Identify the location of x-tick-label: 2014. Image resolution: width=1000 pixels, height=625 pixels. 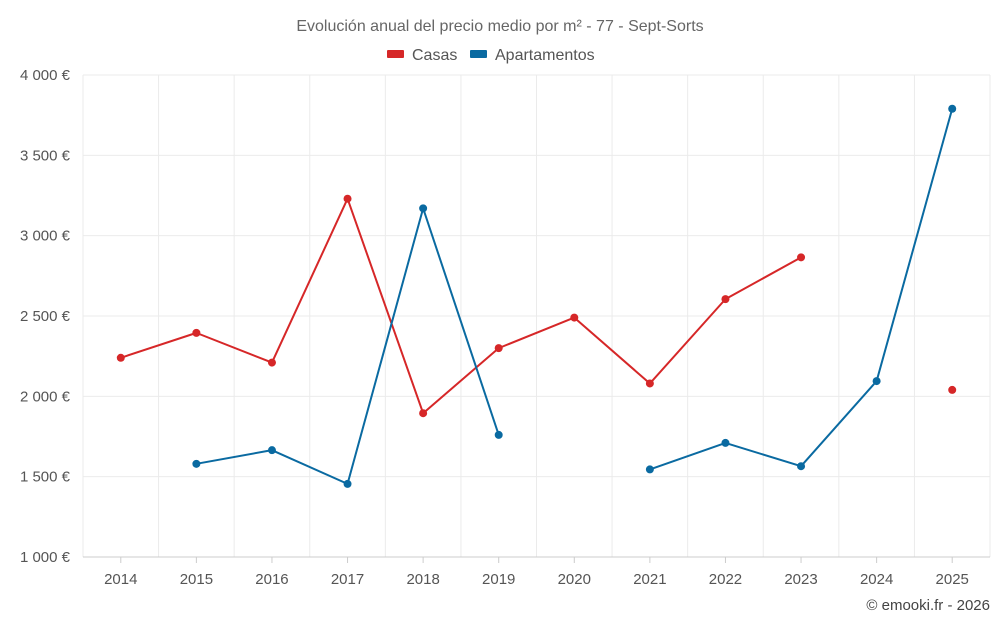
(120, 579).